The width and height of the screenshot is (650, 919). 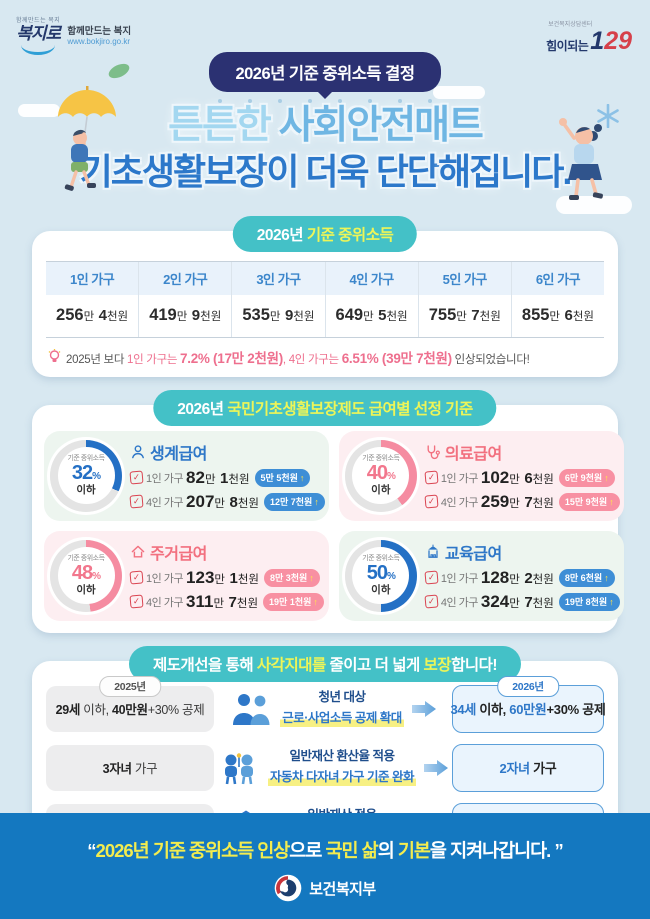 What do you see at coordinates (92, 299) in the screenshot?
I see `income-col-1: 1인 가구 256만 4천원` at bounding box center [92, 299].